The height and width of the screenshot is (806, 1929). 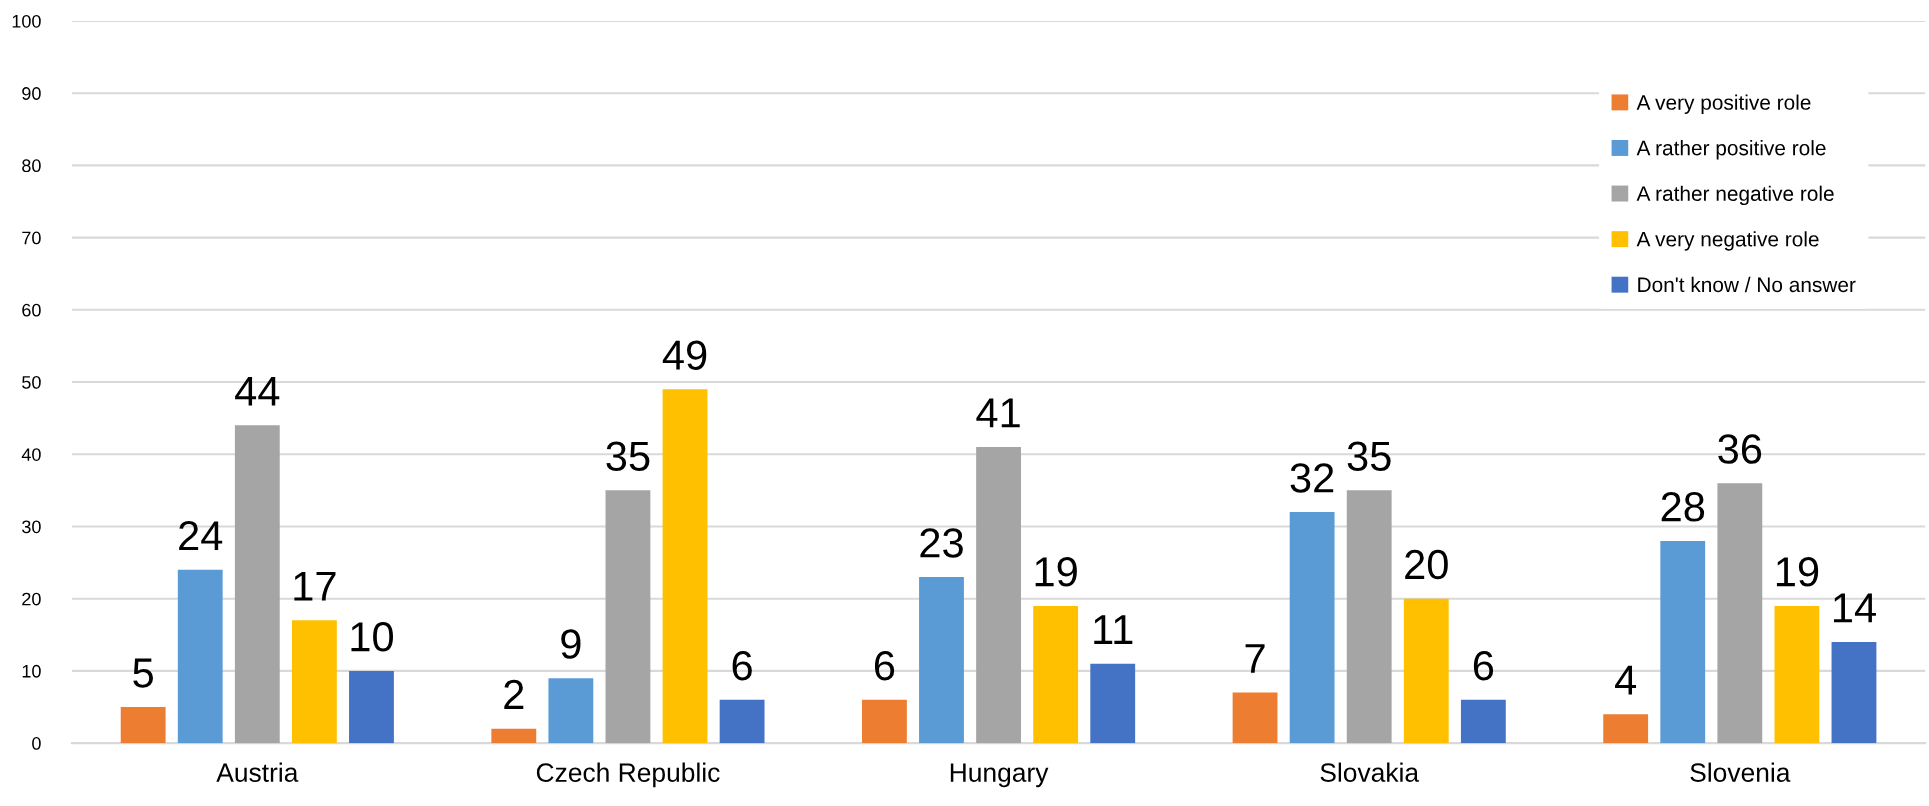 What do you see at coordinates (1255, 658) in the screenshot?
I see `data-label: 7` at bounding box center [1255, 658].